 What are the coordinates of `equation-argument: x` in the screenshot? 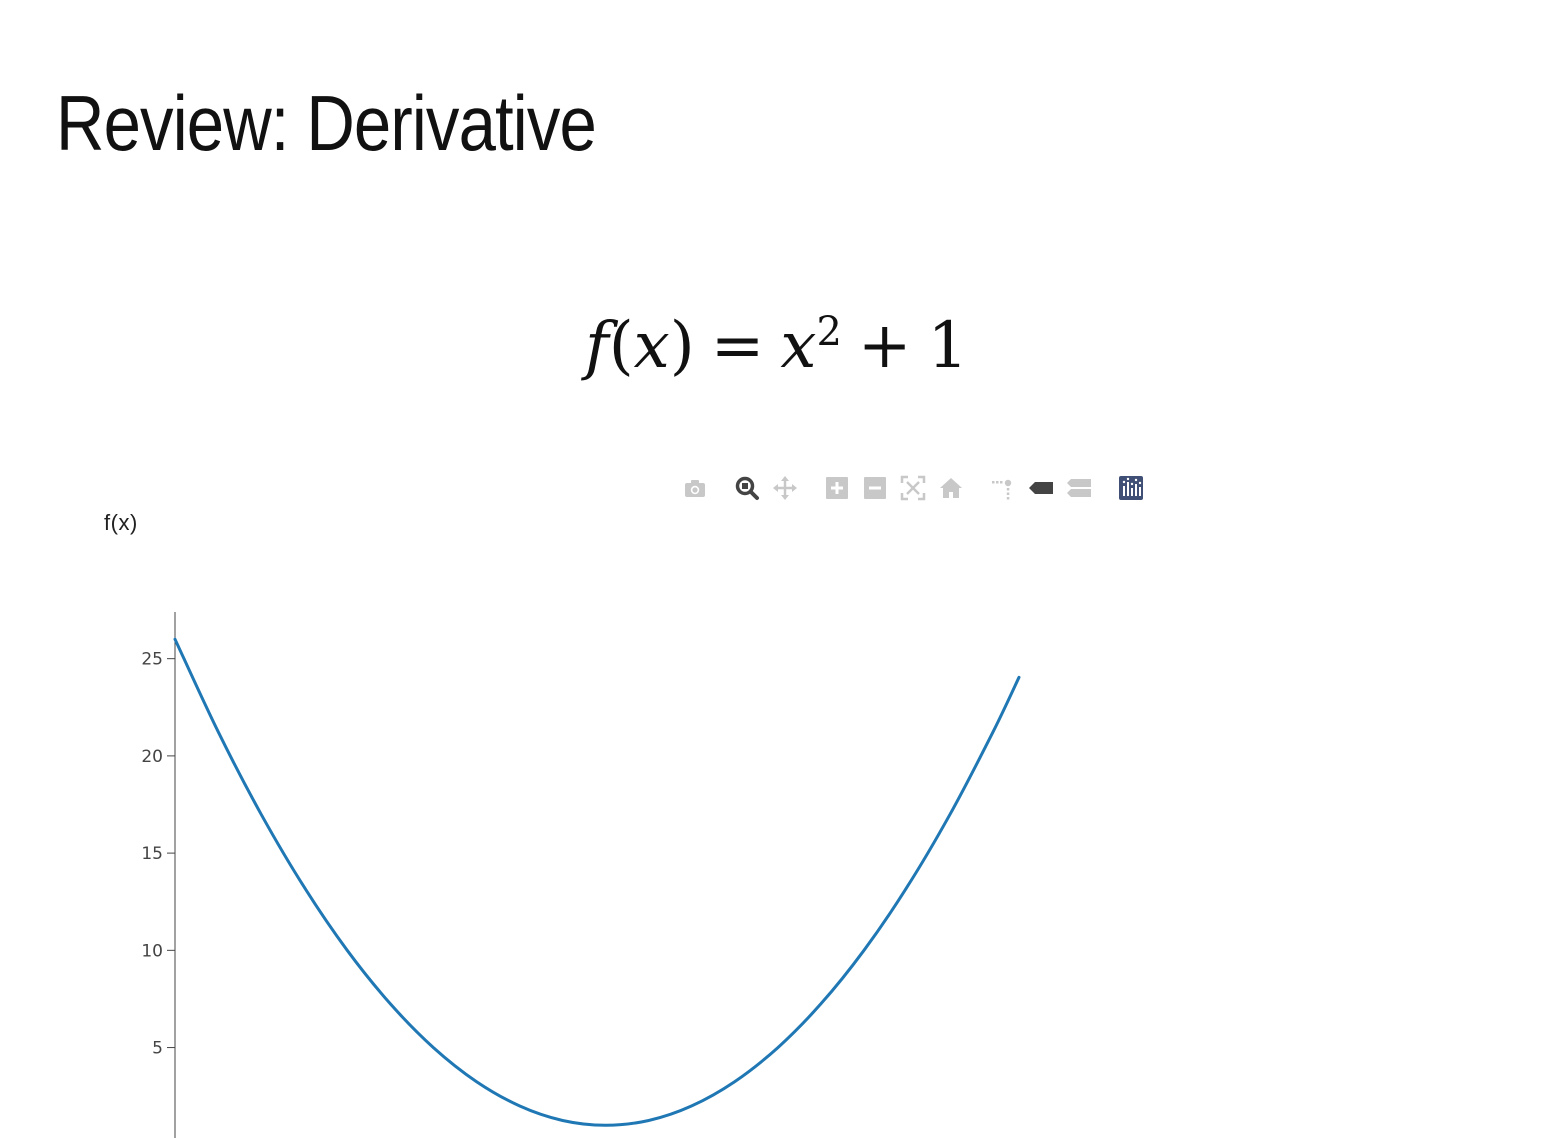 It's located at (651, 346).